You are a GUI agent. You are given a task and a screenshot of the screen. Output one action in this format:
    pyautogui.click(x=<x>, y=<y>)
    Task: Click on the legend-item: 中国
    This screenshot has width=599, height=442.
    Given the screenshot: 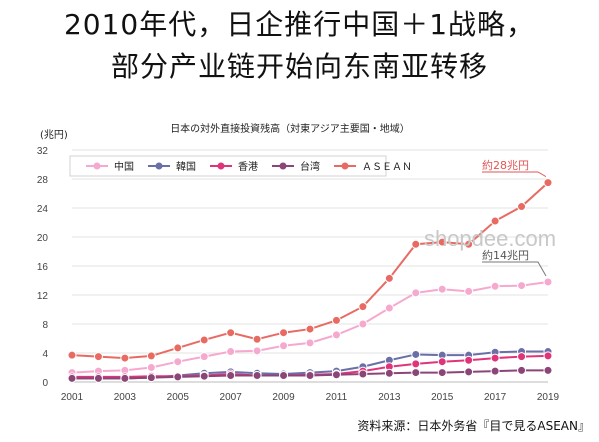 What is the action you would take?
    pyautogui.click(x=110, y=166)
    